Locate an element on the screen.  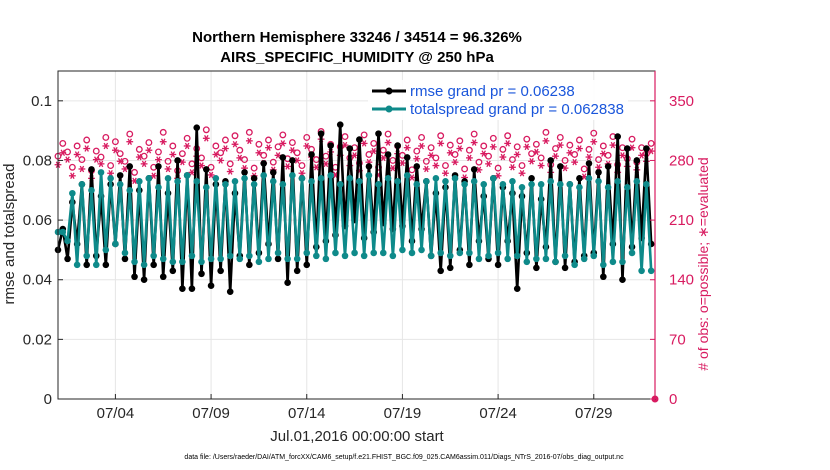
x-tick-label: 07/24 is located at coordinates (498, 413).